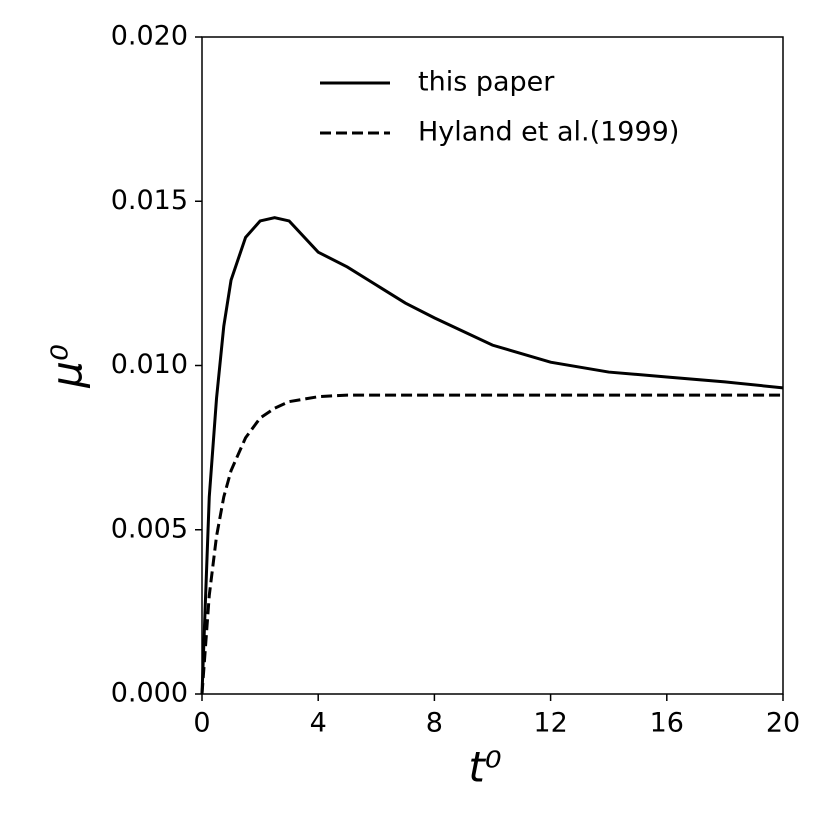 Image resolution: width=830 pixels, height=834 pixels. Describe the element at coordinates (149, 36) in the screenshot. I see `y-tick-label: 0.020` at that location.